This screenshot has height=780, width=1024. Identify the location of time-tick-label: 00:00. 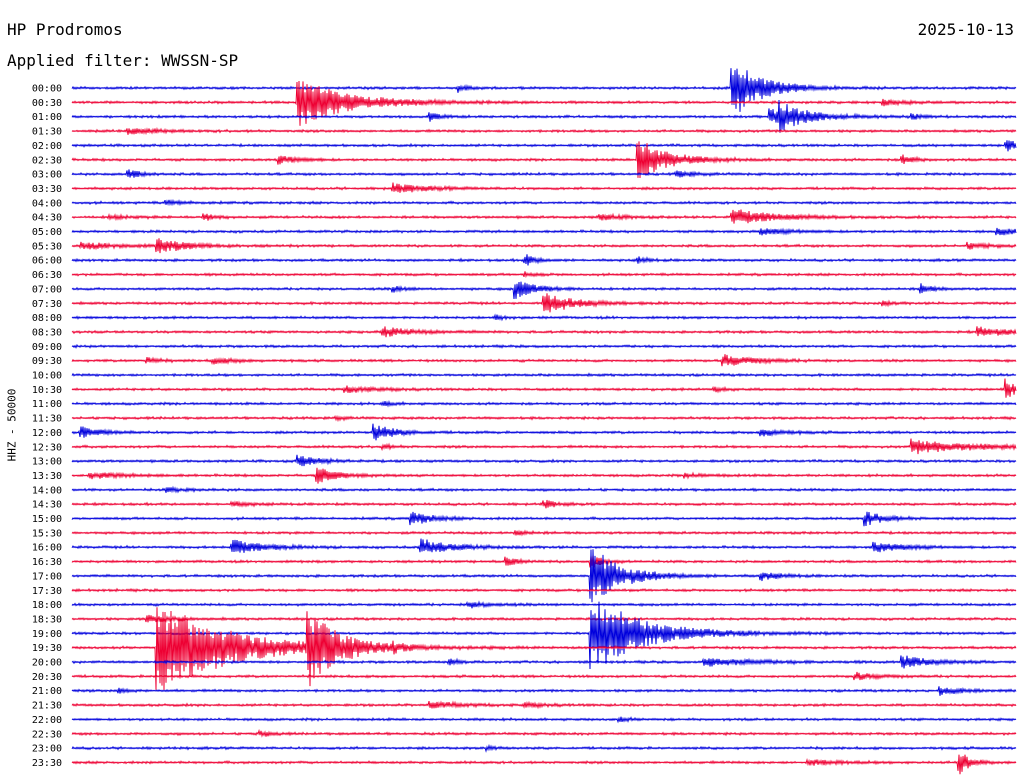
(47, 89).